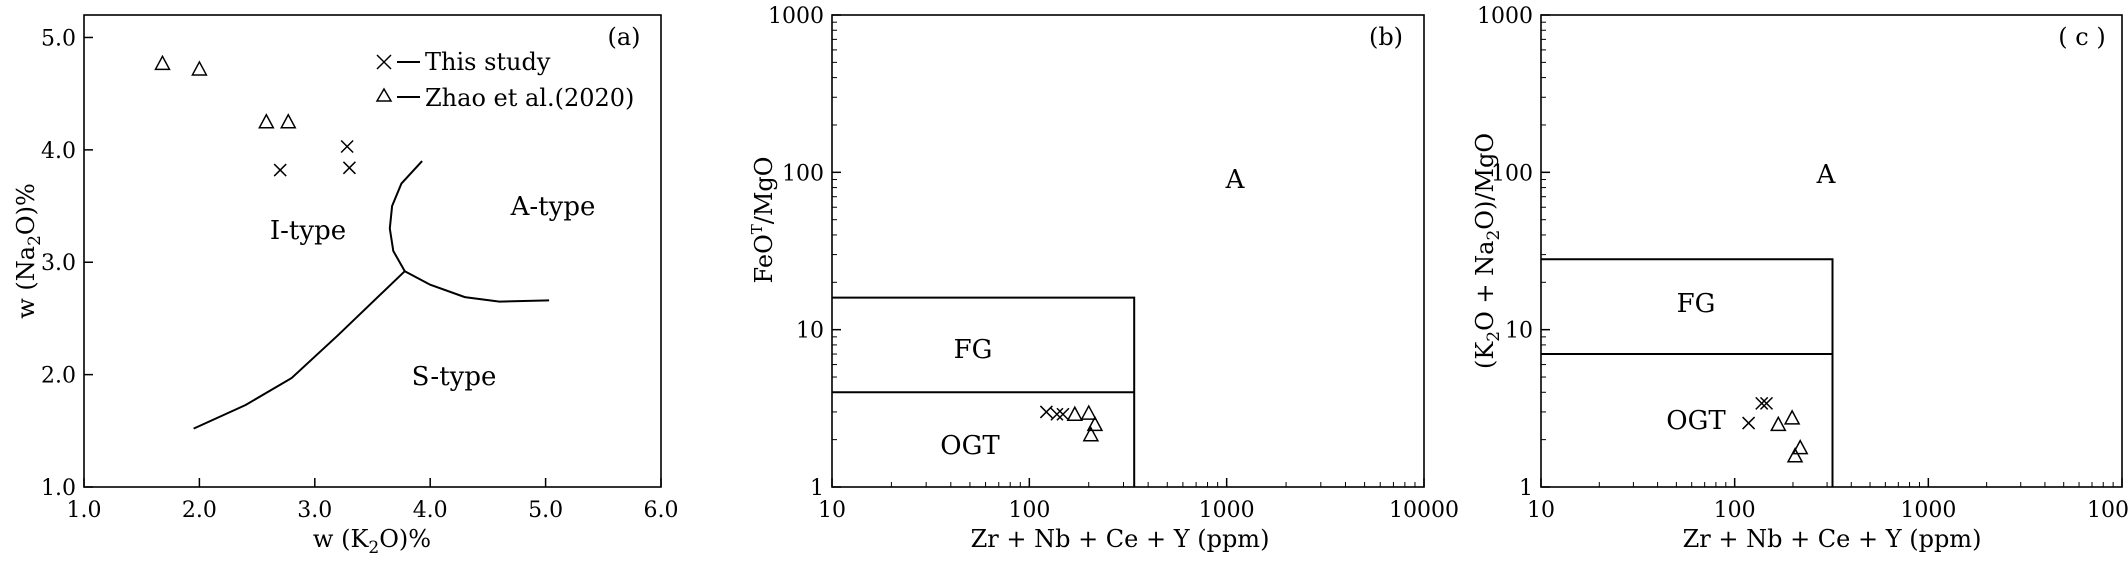 This screenshot has height=563, width=2128. Describe the element at coordinates (553, 207) in the screenshot. I see `panel-a-field-a-type: A-type` at that location.